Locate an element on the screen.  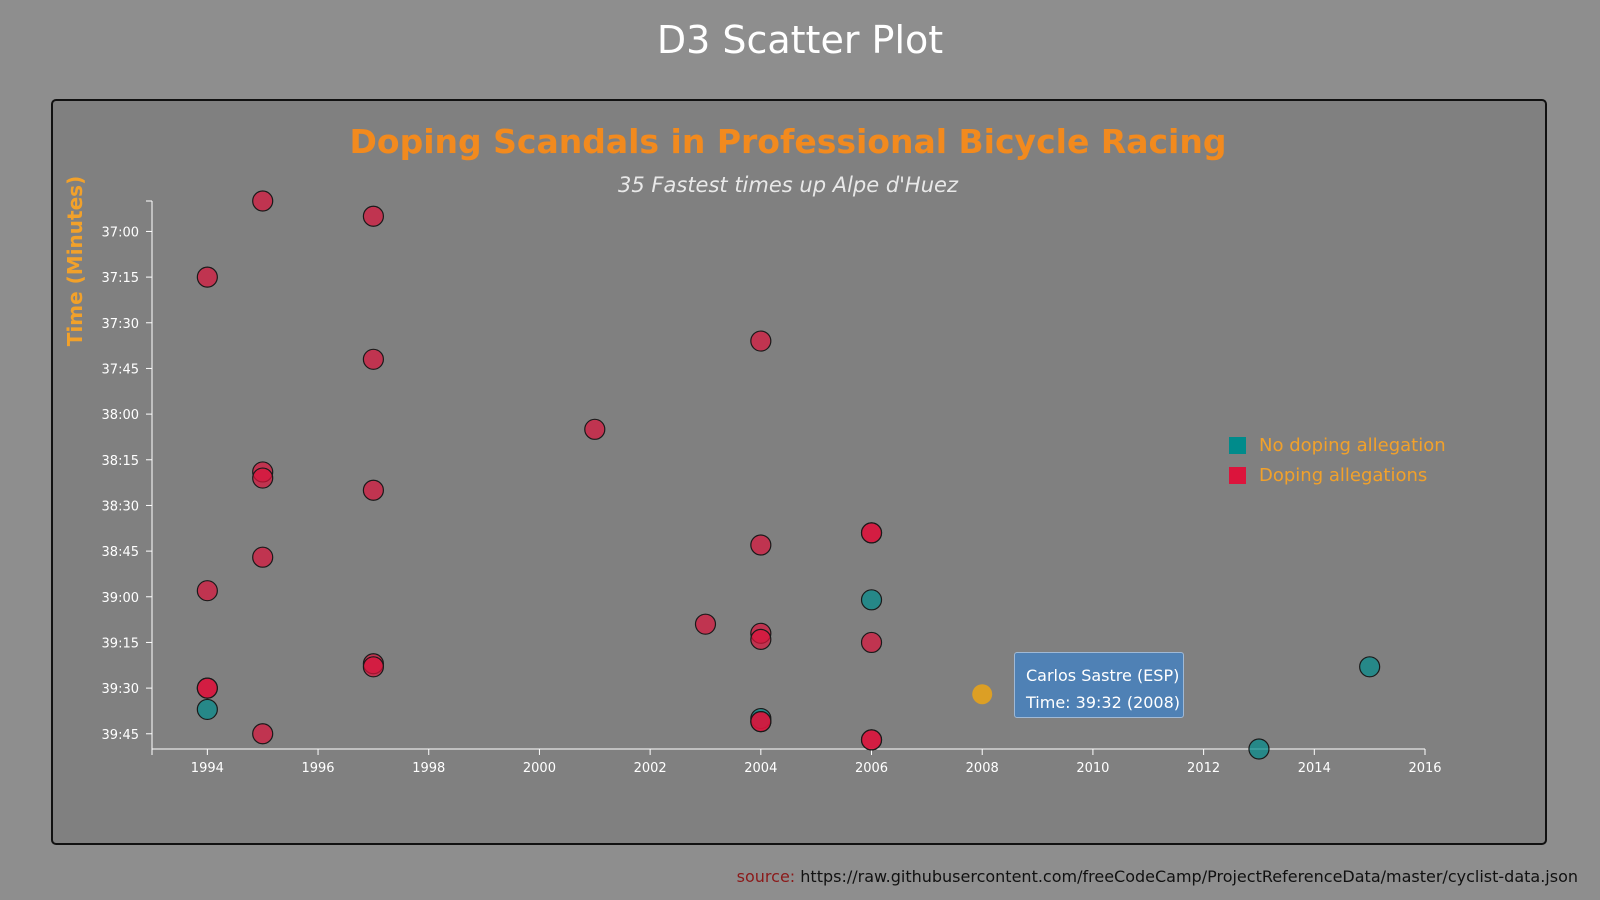
page-title: D3 Scatter Plot is located at coordinates (800, 40).